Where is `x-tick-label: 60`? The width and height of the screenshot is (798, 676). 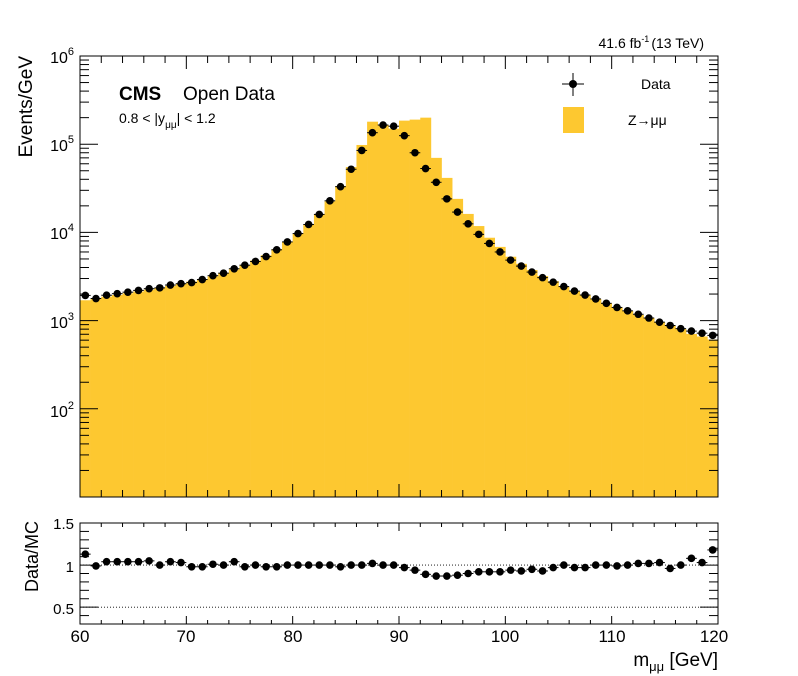
x-tick-label: 60 is located at coordinates (80, 636).